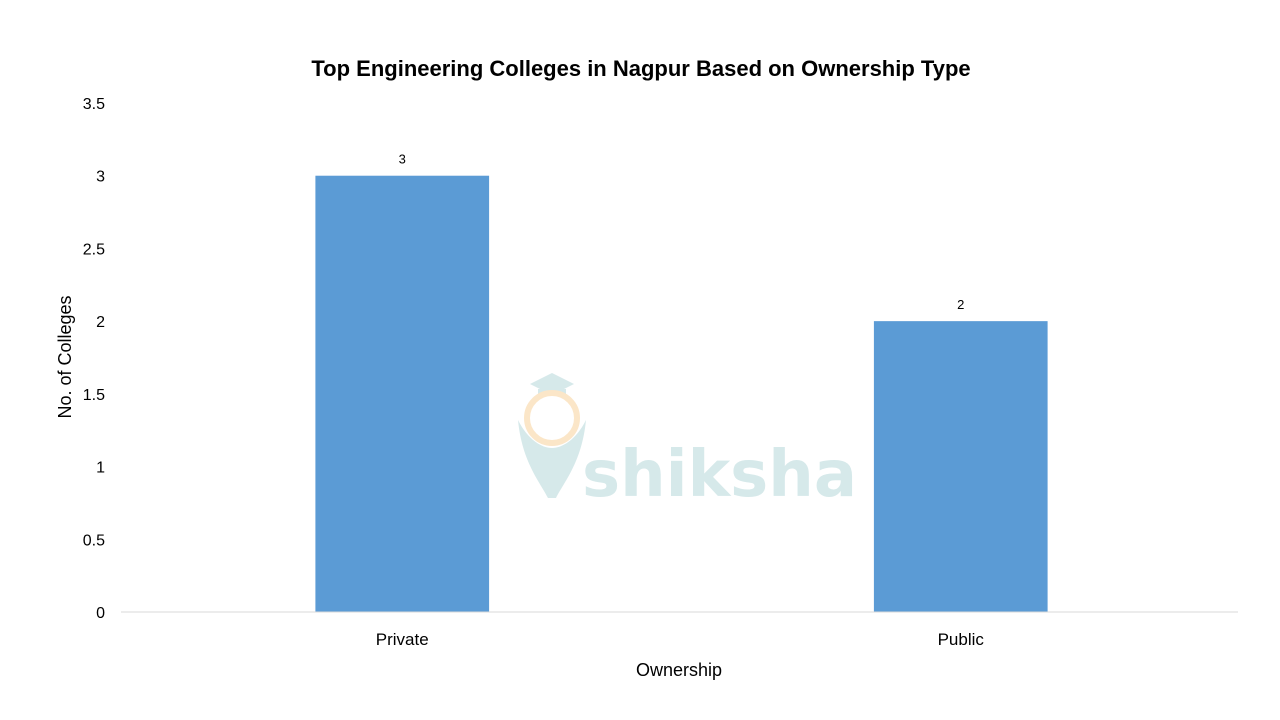  Describe the element at coordinates (960, 466) in the screenshot. I see `bar-public` at that location.